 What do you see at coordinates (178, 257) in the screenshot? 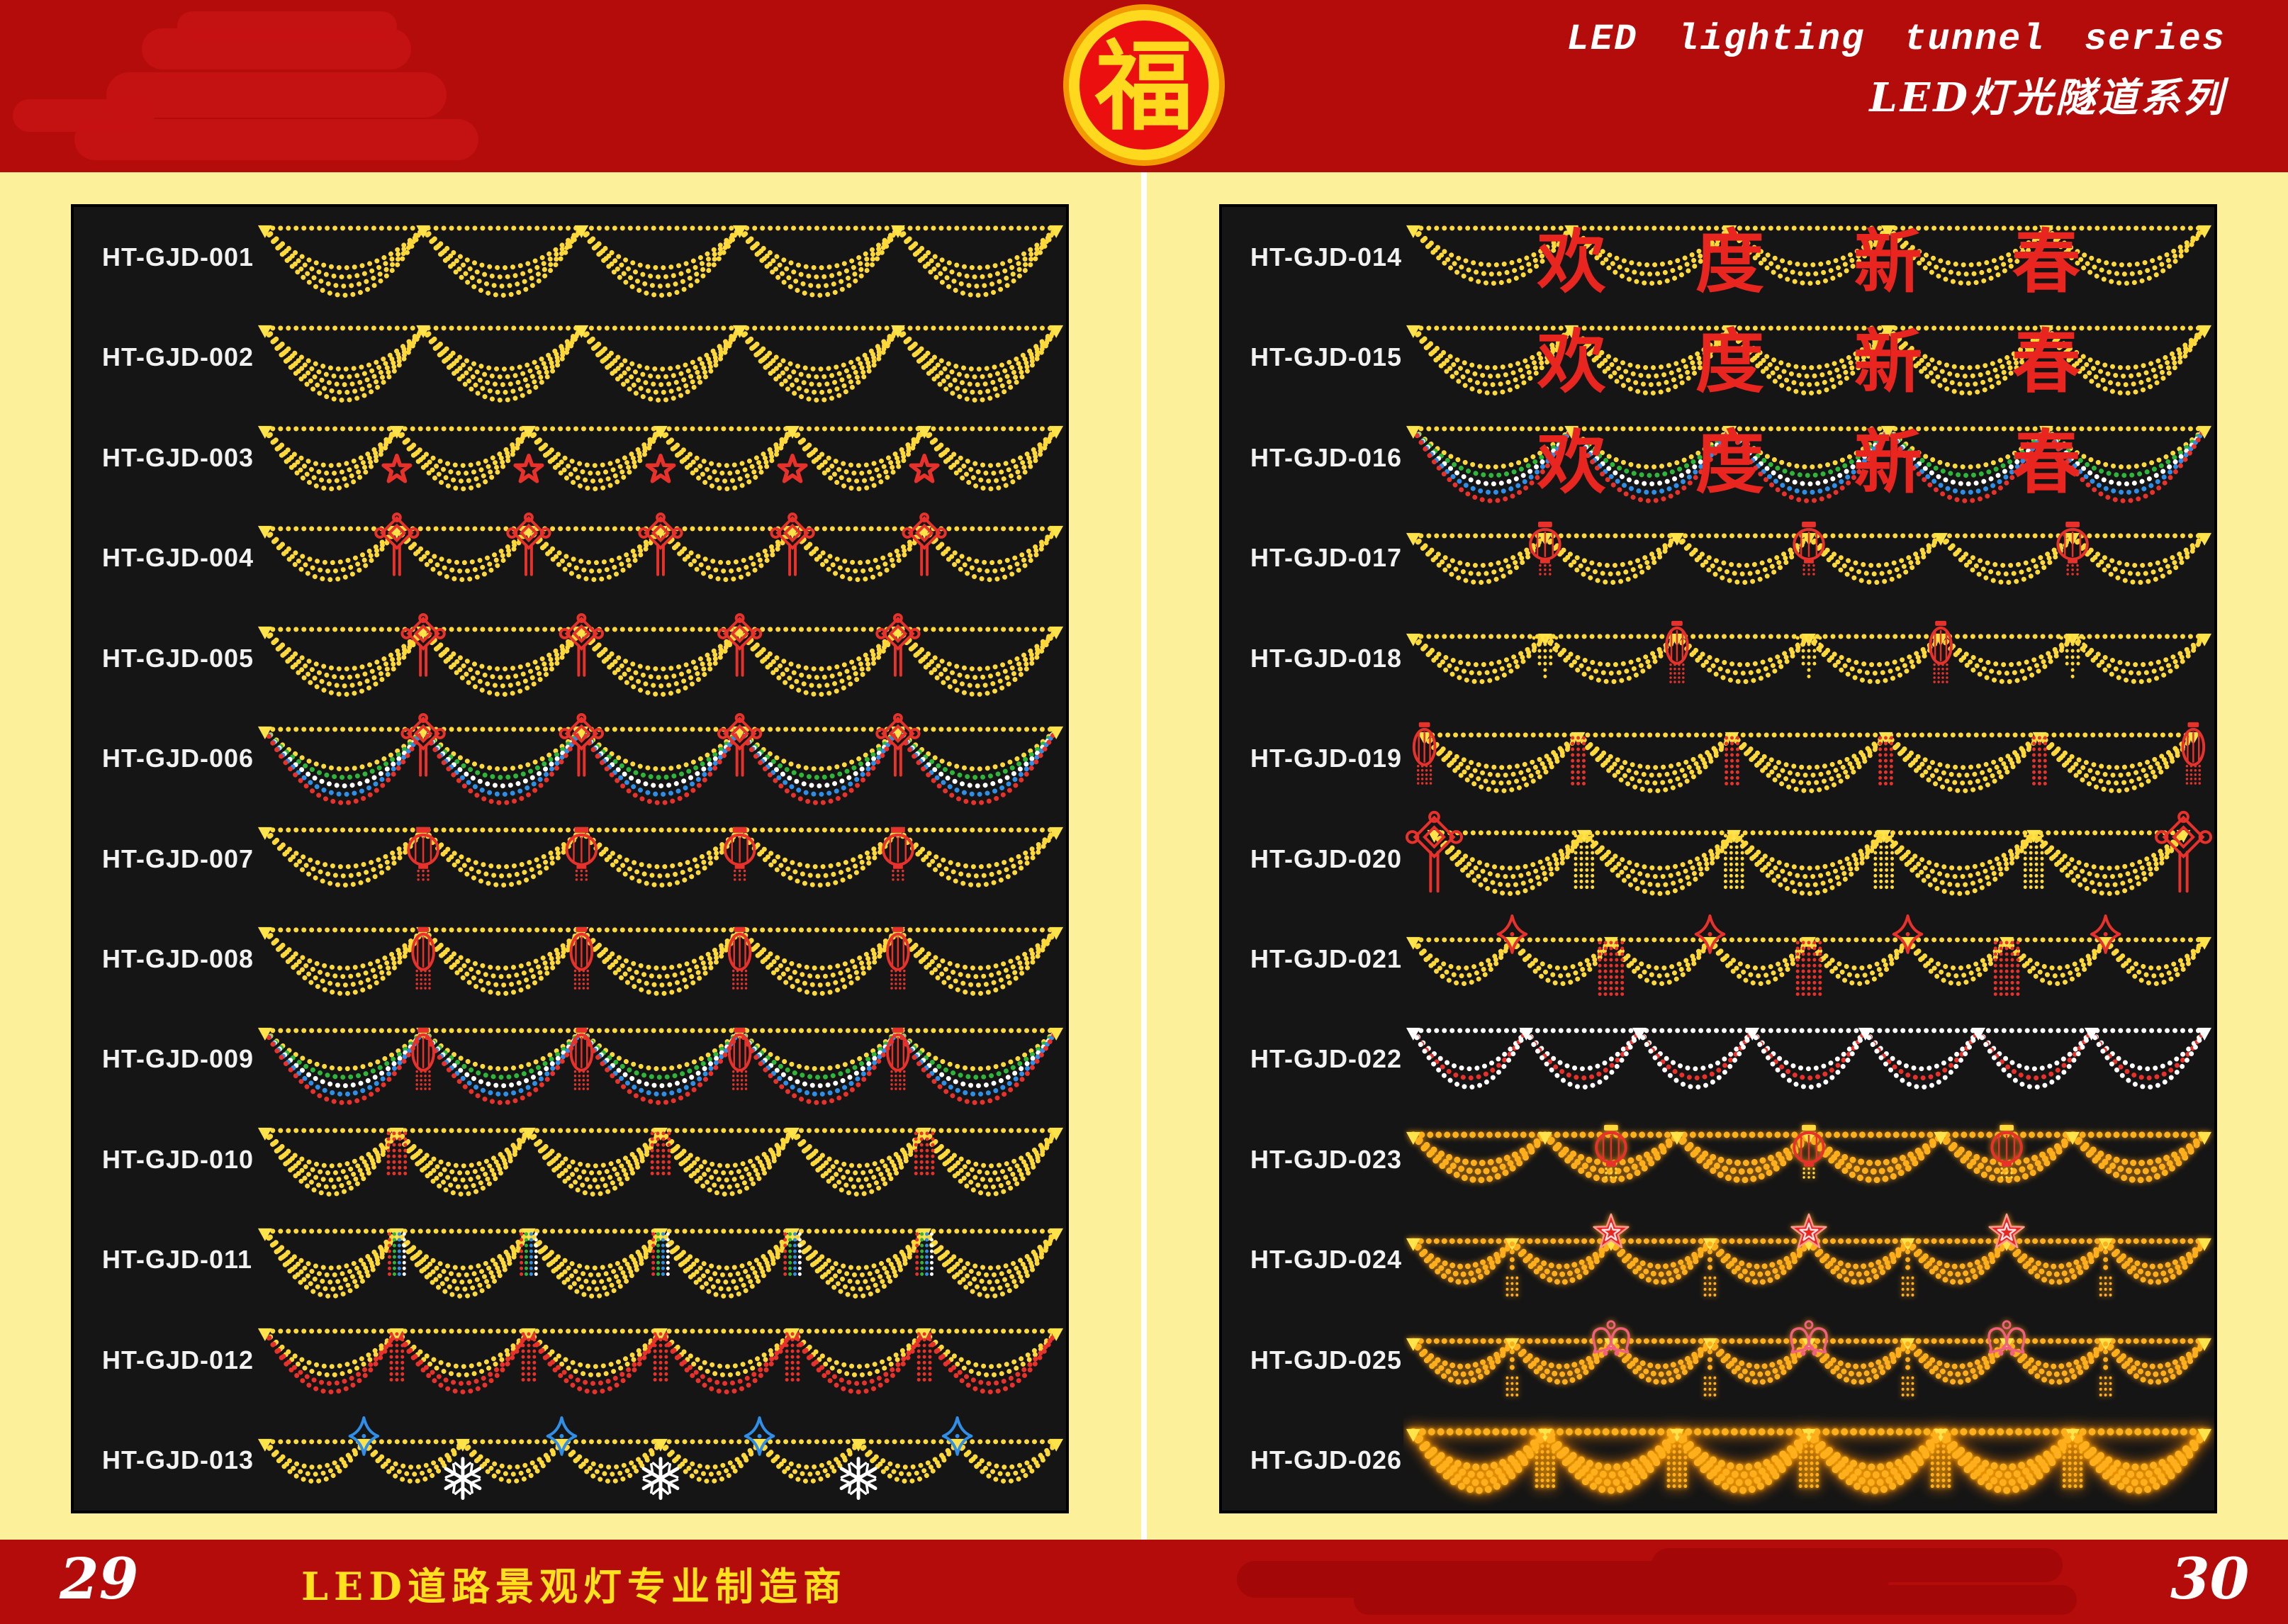
I see `product-code: HT-GJD-001` at bounding box center [178, 257].